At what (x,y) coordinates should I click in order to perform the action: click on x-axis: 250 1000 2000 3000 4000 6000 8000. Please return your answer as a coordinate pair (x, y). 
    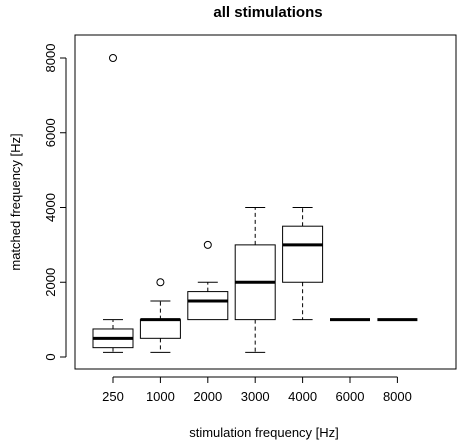
    Looking at the image, I should click on (257, 390).